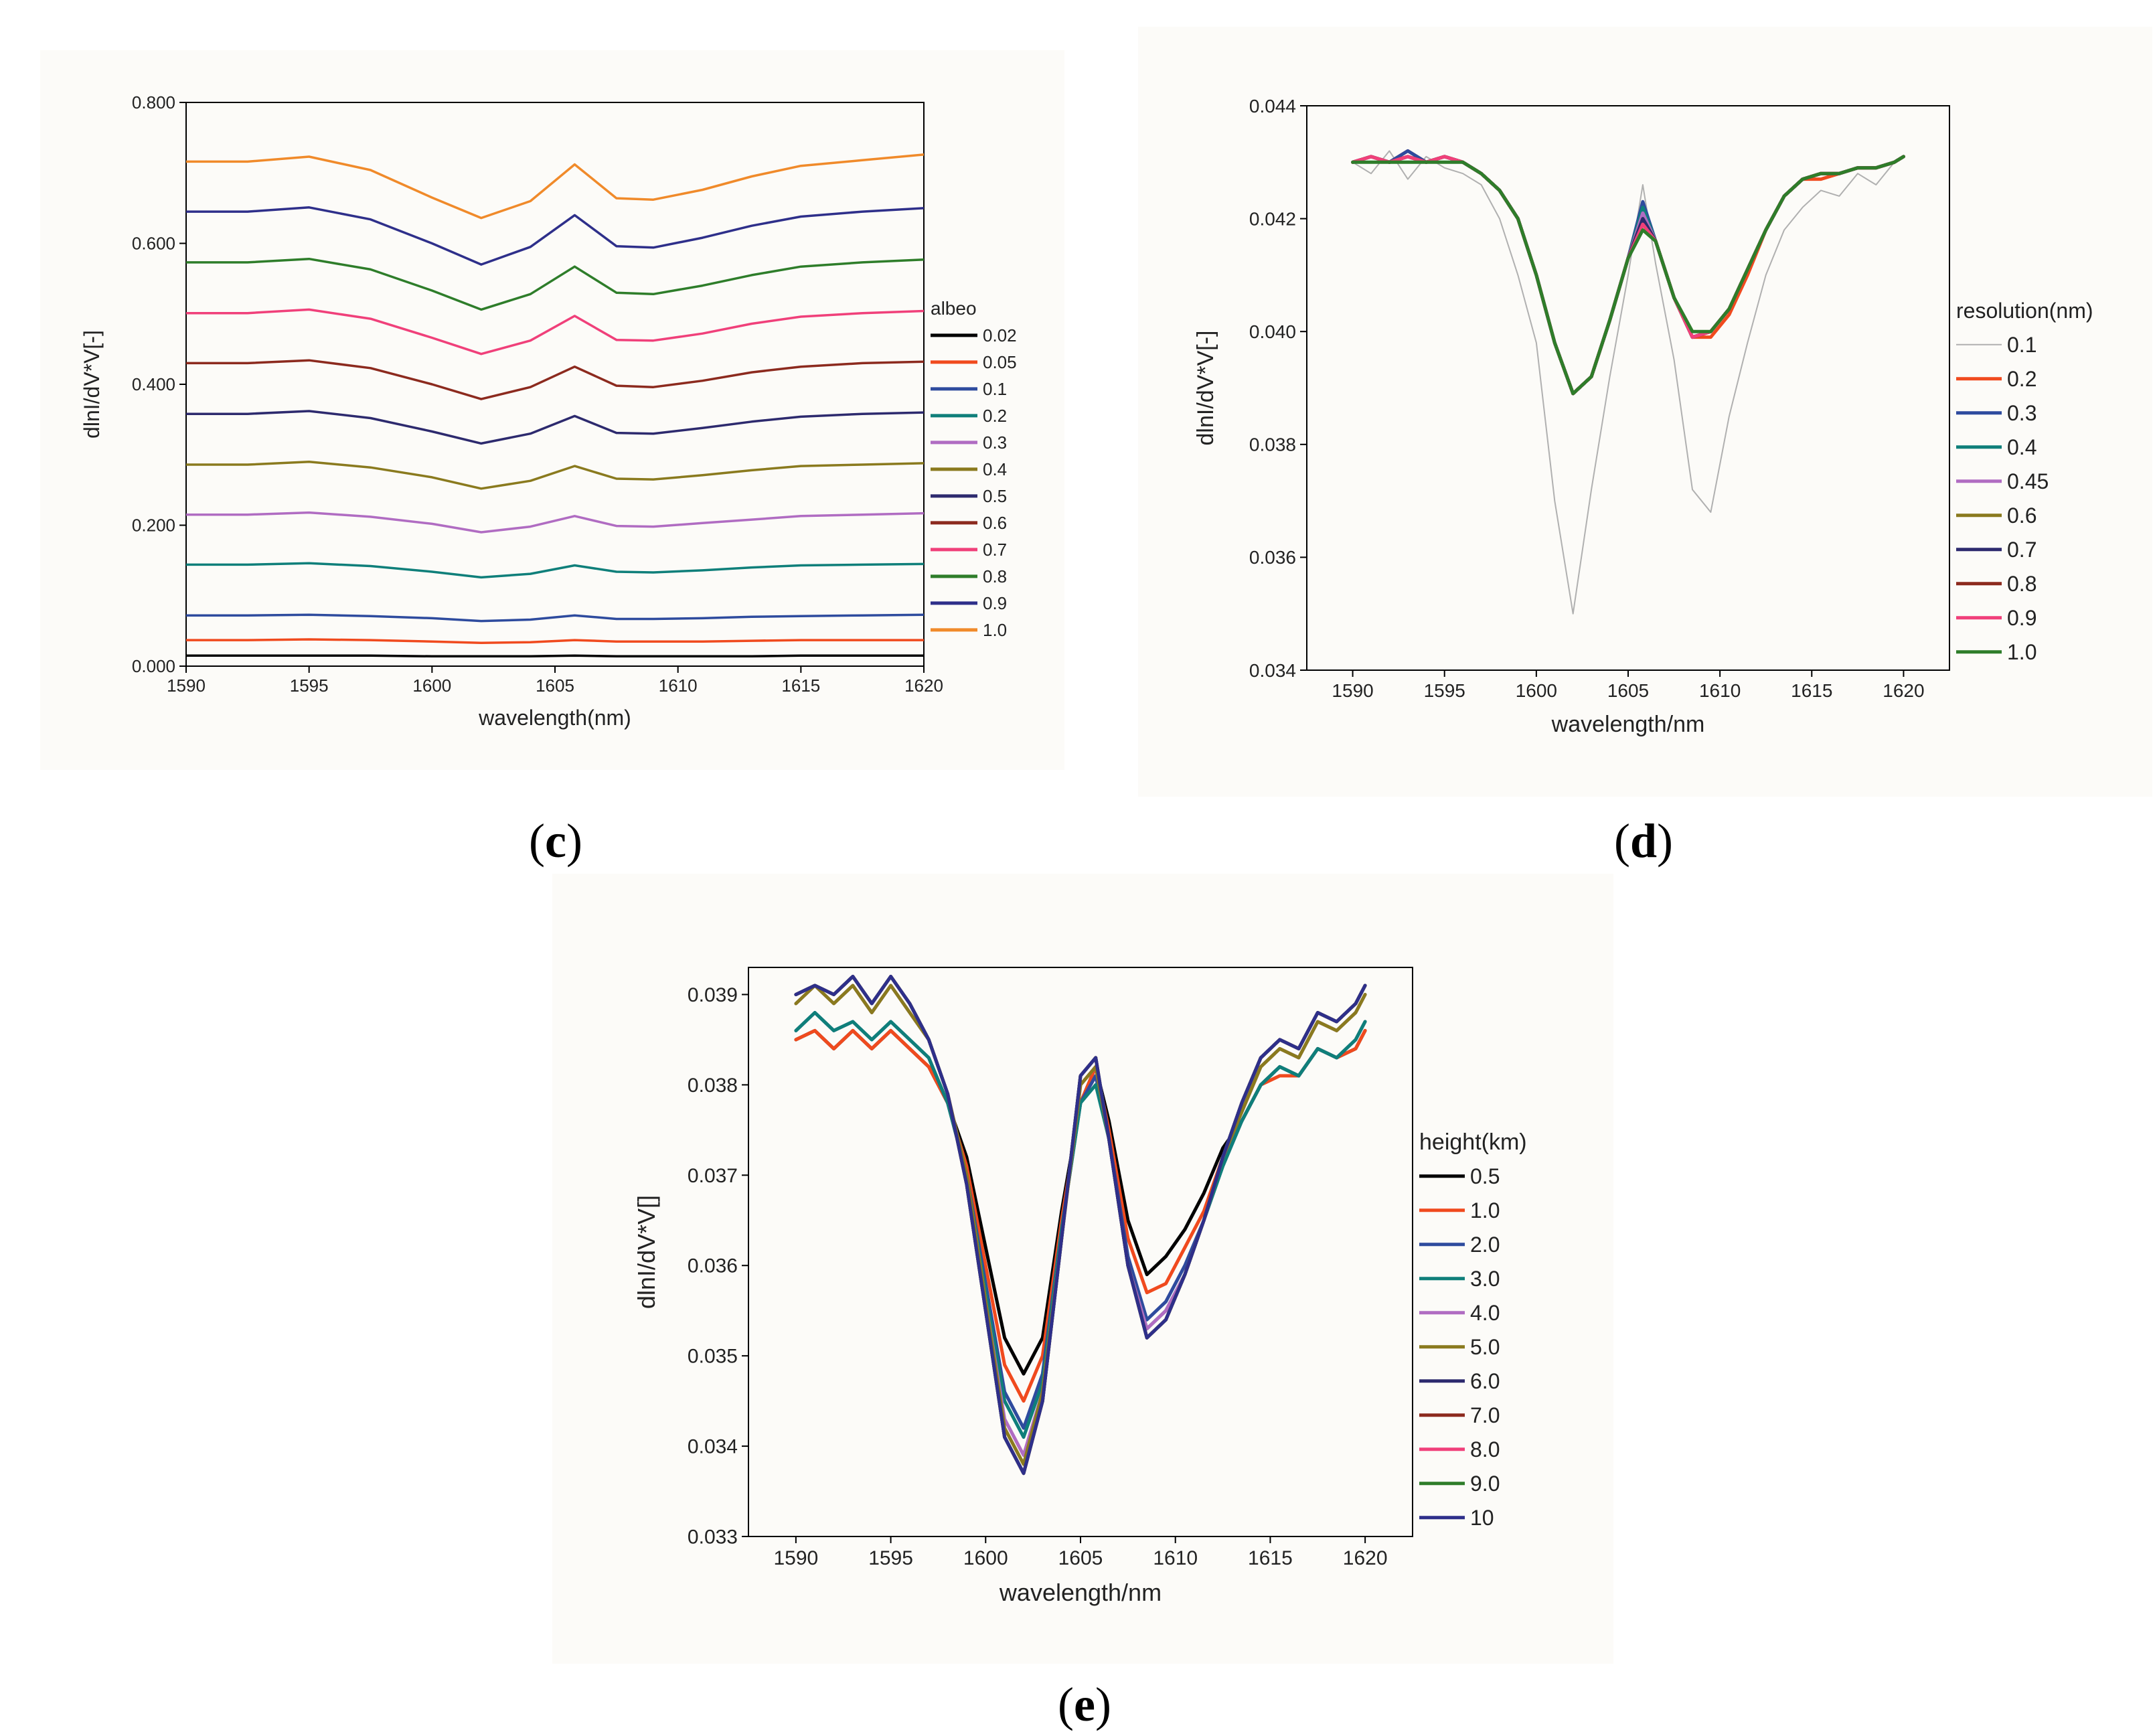 This screenshot has height=1736, width=2155. Describe the element at coordinates (1485, 1415) in the screenshot. I see `legend-label: 7.0` at that location.